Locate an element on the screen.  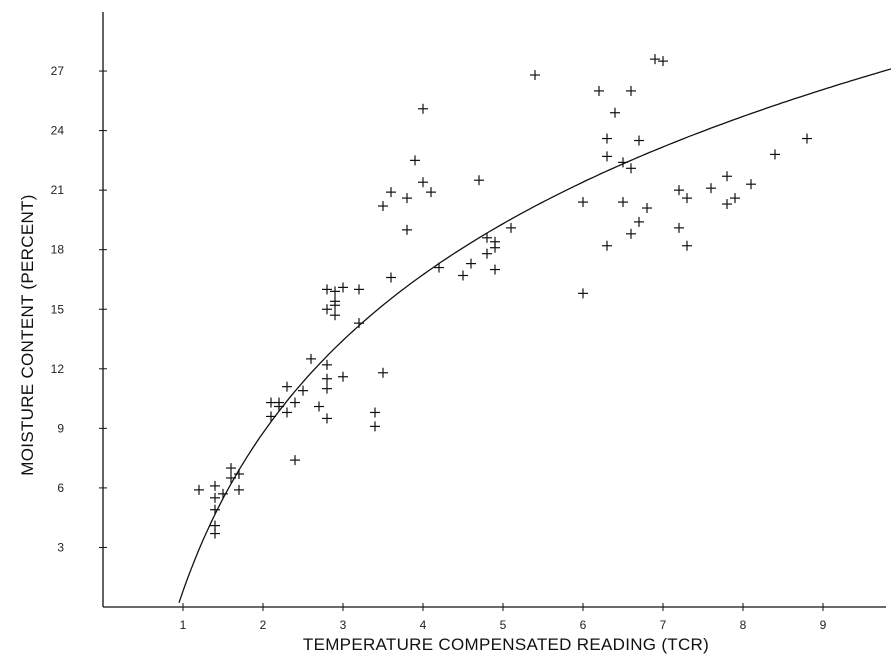
y-tick-label: 12 is located at coordinates (58, 369).